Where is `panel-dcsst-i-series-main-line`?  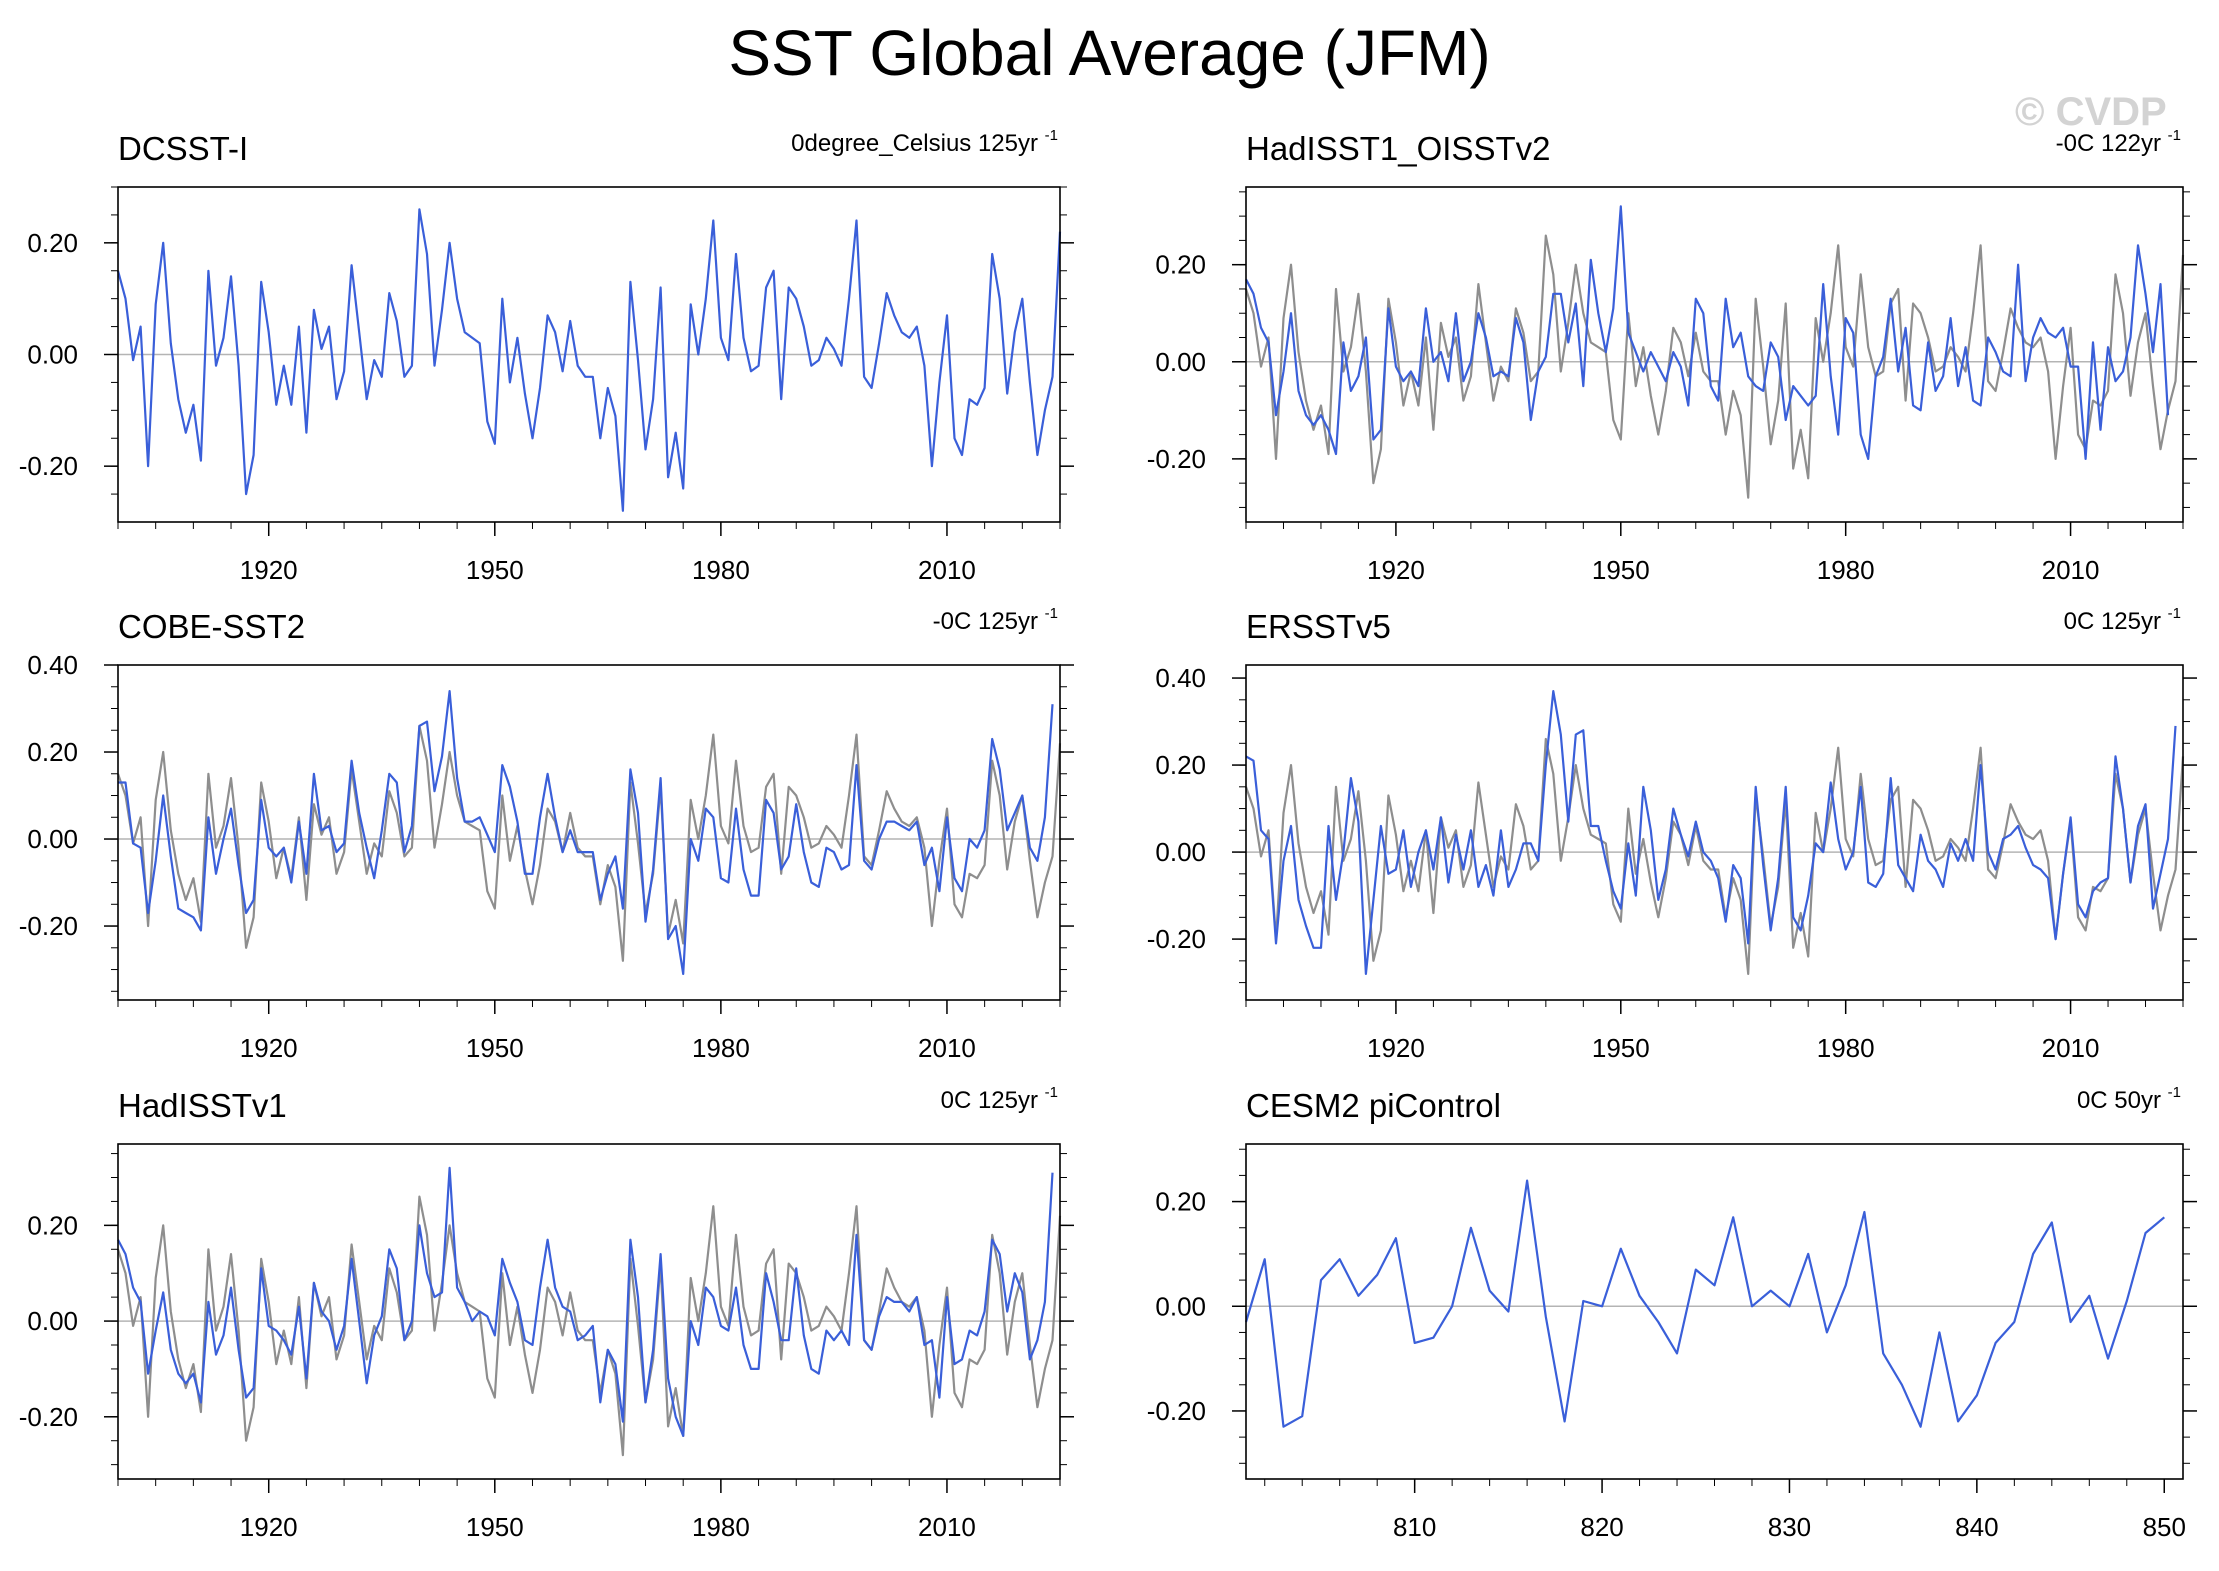
panel-dcsst-i-series-main-line is located at coordinates (589, 360).